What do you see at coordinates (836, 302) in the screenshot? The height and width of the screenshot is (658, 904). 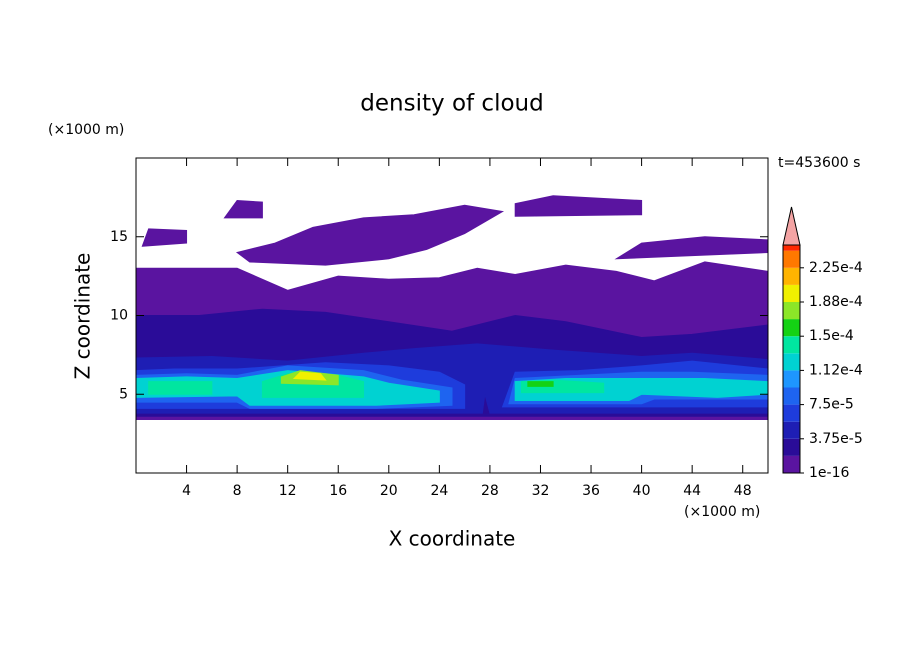 I see `colorbar-tick-label: 1.88e-4` at bounding box center [836, 302].